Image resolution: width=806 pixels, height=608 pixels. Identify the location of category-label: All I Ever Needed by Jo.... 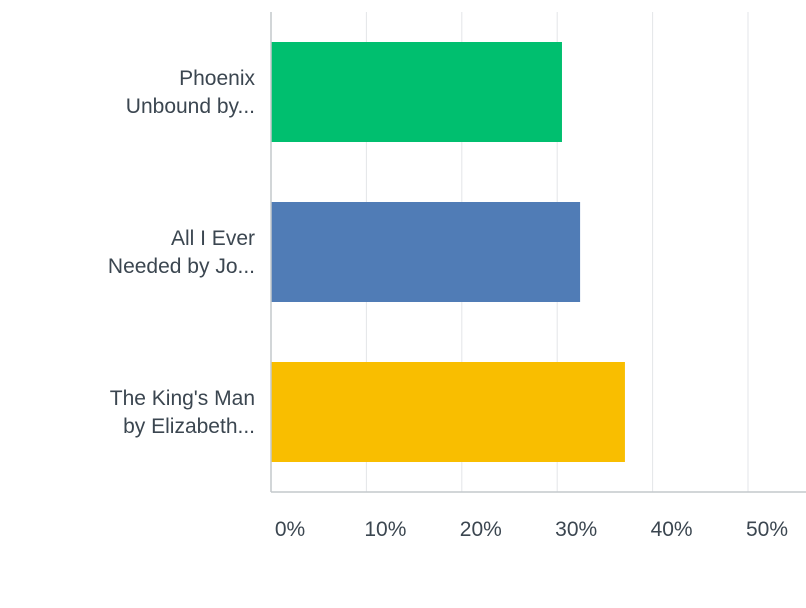
(181, 252).